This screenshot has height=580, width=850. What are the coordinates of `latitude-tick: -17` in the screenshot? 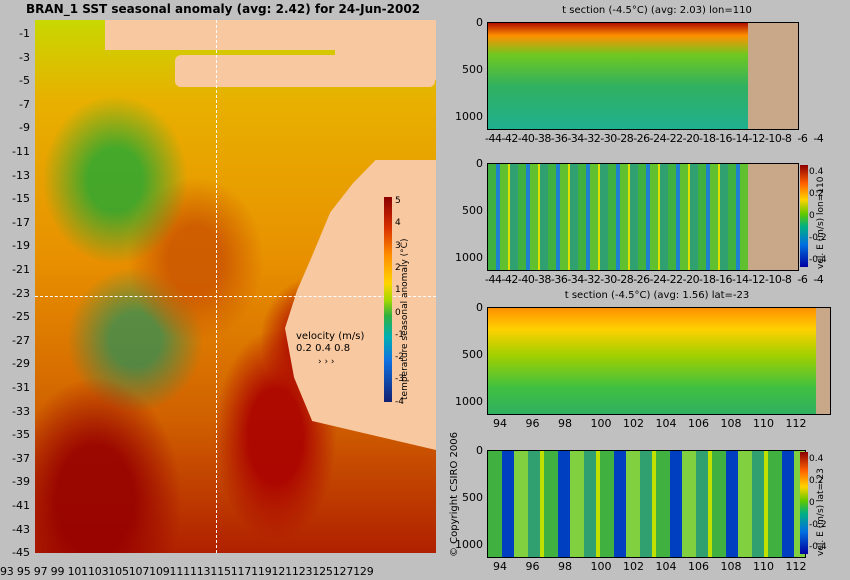 It's located at (21, 222).